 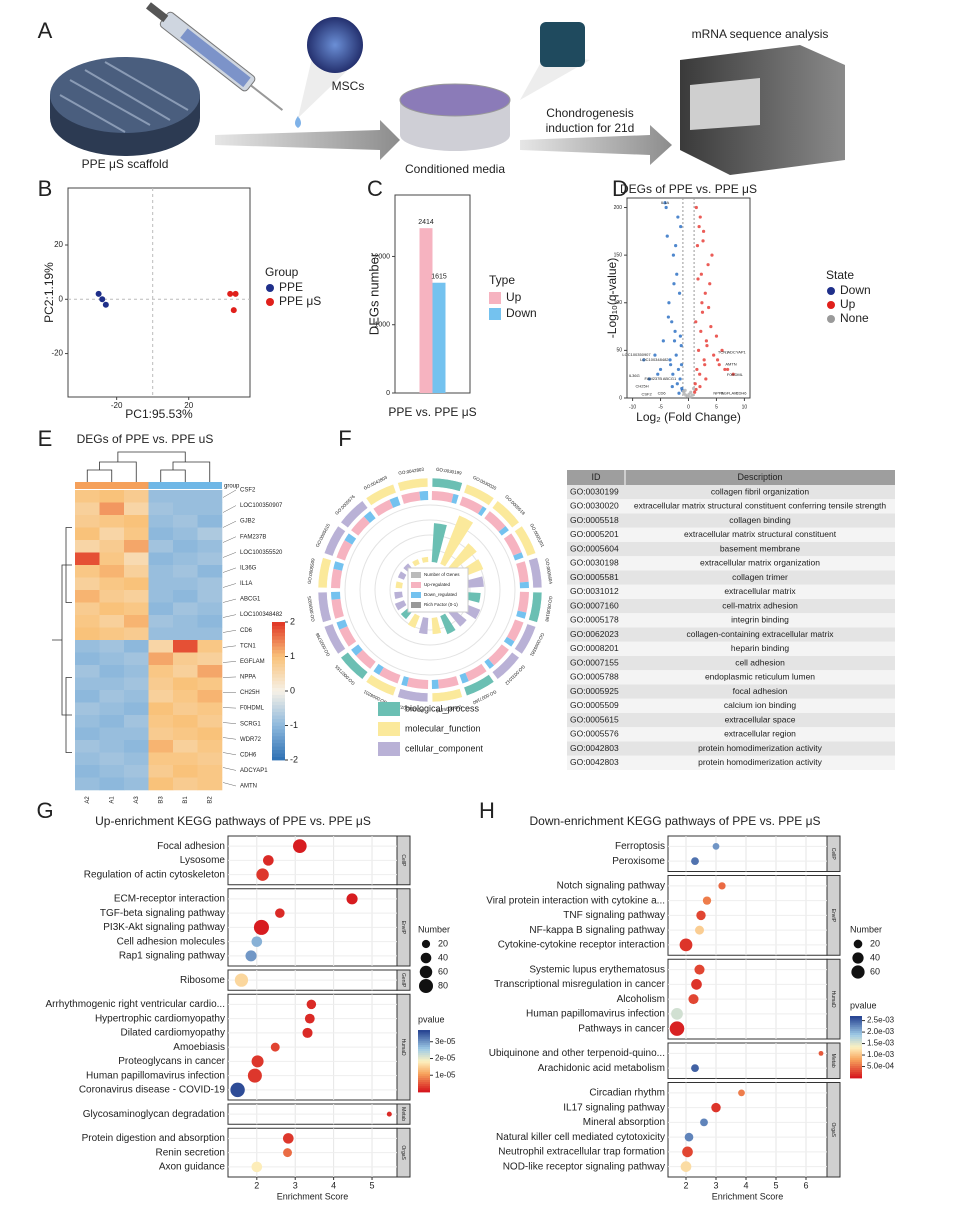 What do you see at coordinates (49, 292) in the screenshot?
I see `y-axis-label: PC2:1.19%` at bounding box center [49, 292].